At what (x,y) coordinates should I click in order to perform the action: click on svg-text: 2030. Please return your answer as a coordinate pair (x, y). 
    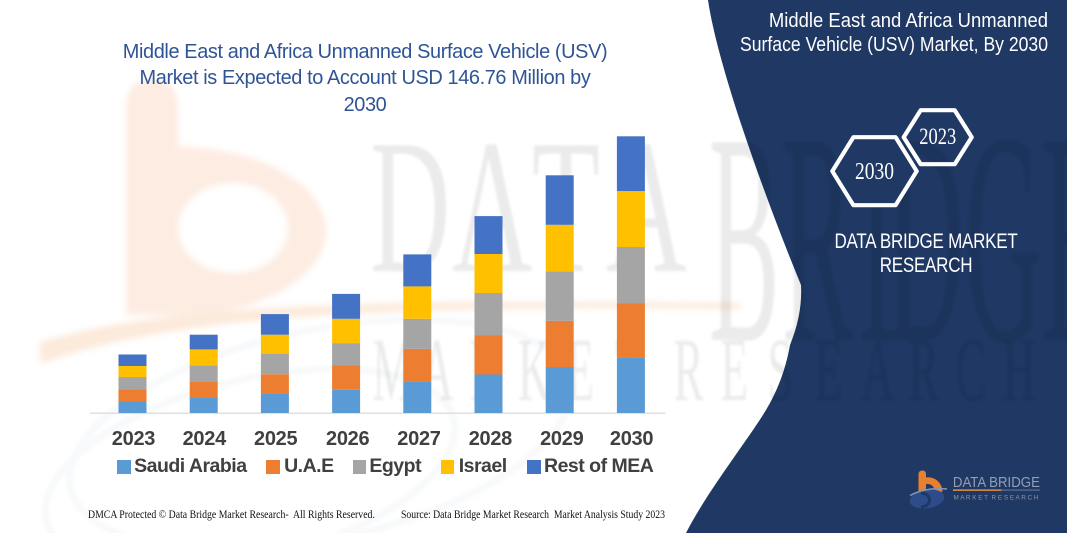
    Looking at the image, I should click on (874, 171).